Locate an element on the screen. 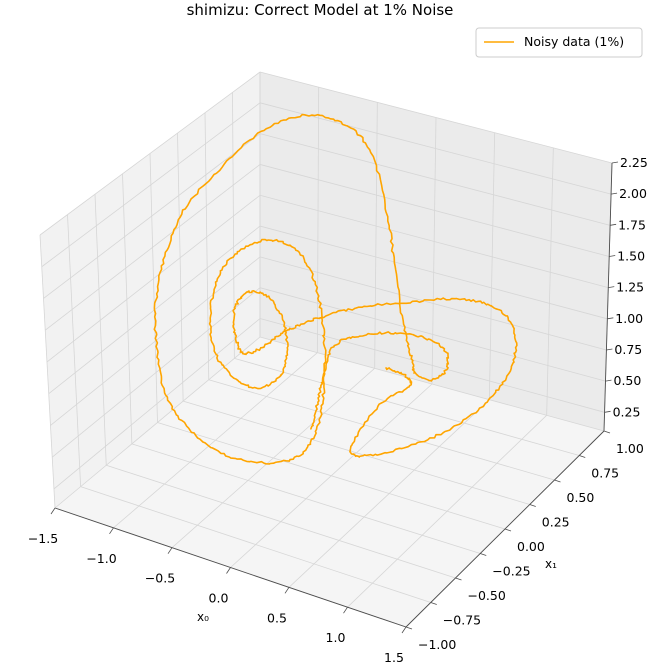 The height and width of the screenshot is (670, 659). y-tick-label: 0.50 is located at coordinates (581, 497).